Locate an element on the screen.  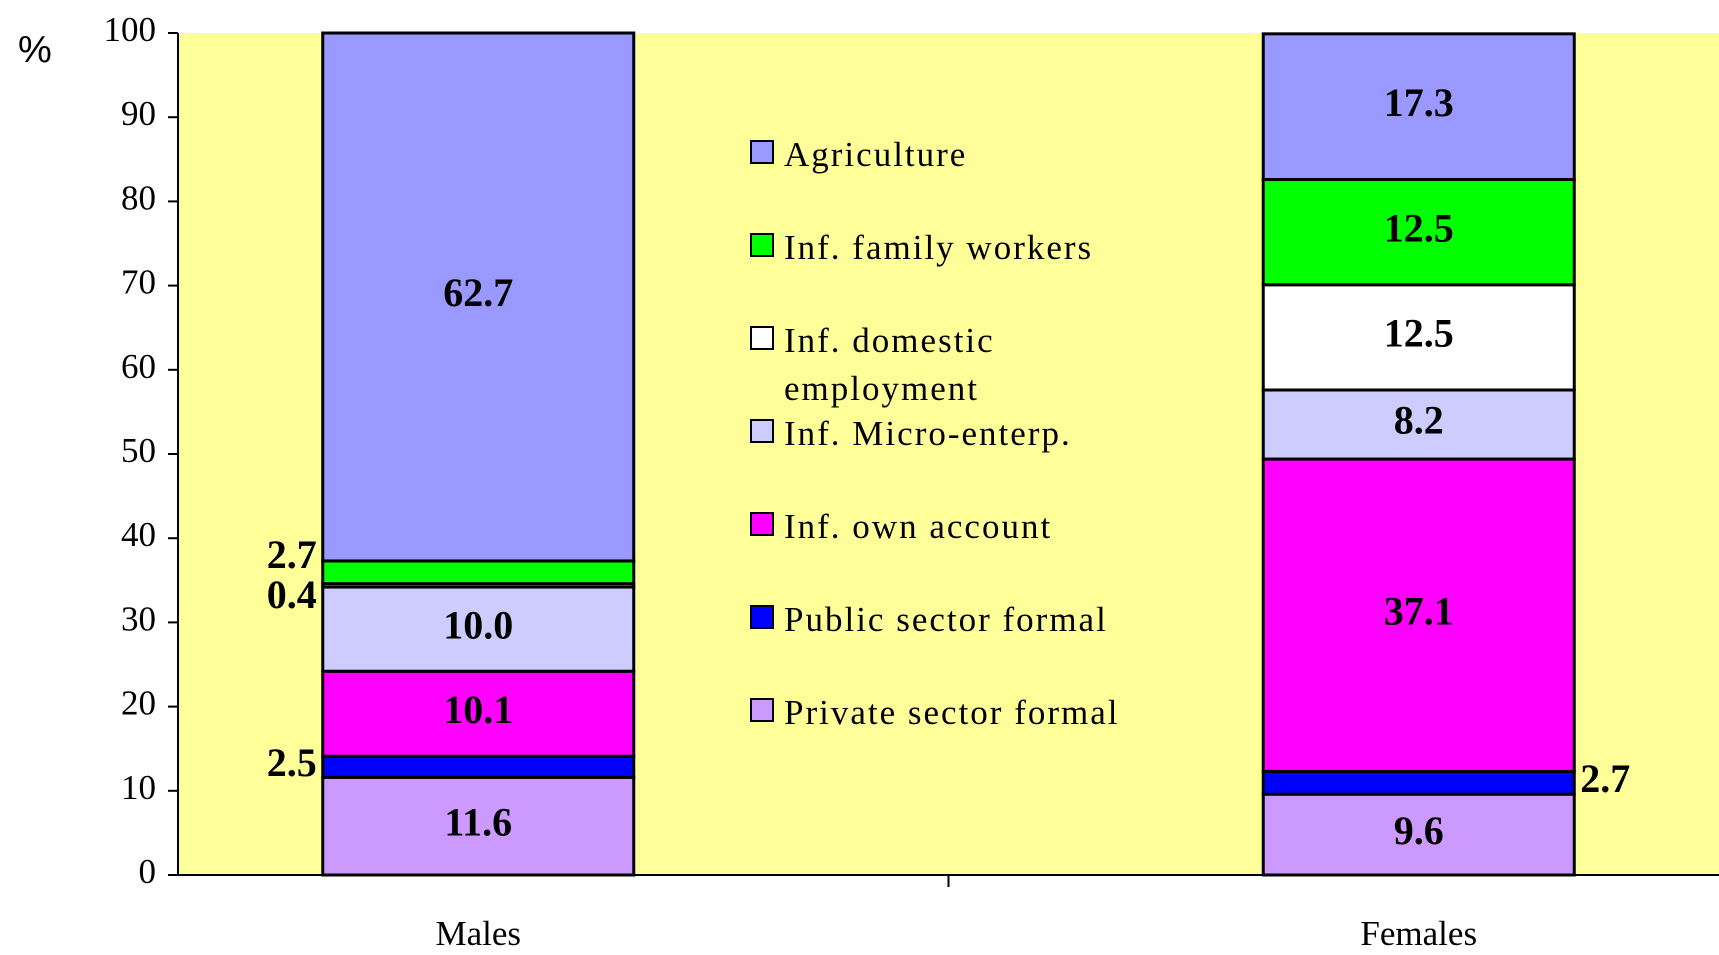
legend-label: Inf. domestic employment is located at coordinates (889, 364).